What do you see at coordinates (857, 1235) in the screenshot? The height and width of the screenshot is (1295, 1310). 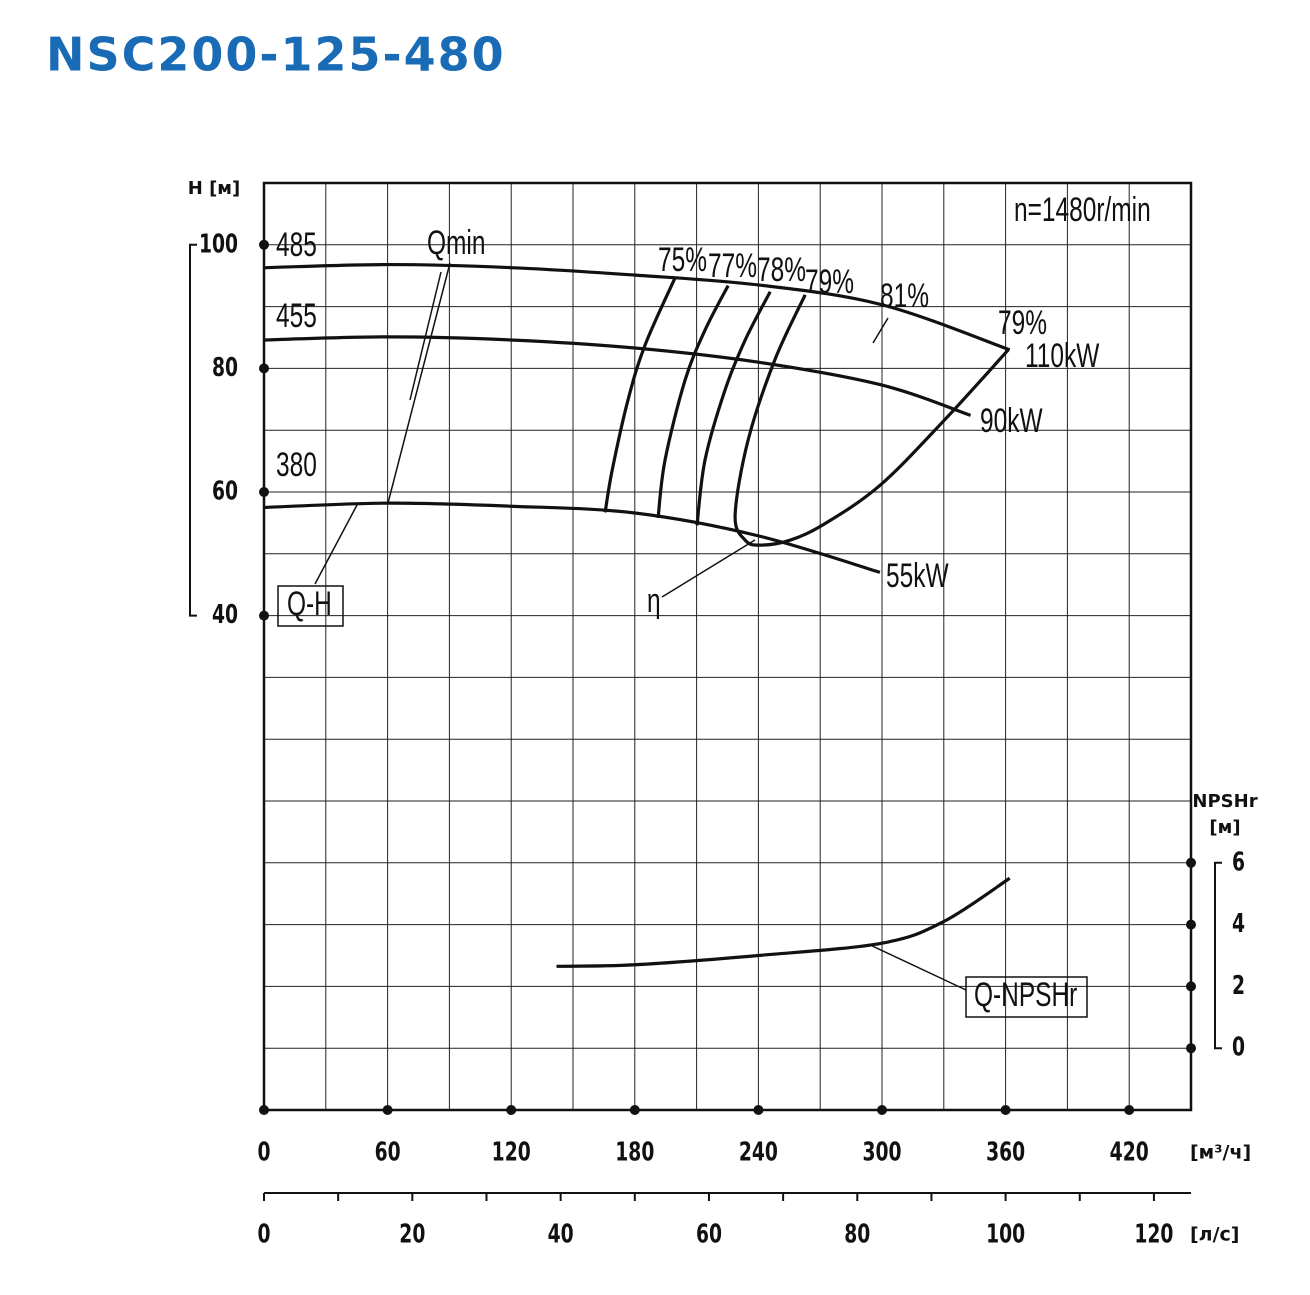 I see `x2-tick-label: 80` at bounding box center [857, 1235].